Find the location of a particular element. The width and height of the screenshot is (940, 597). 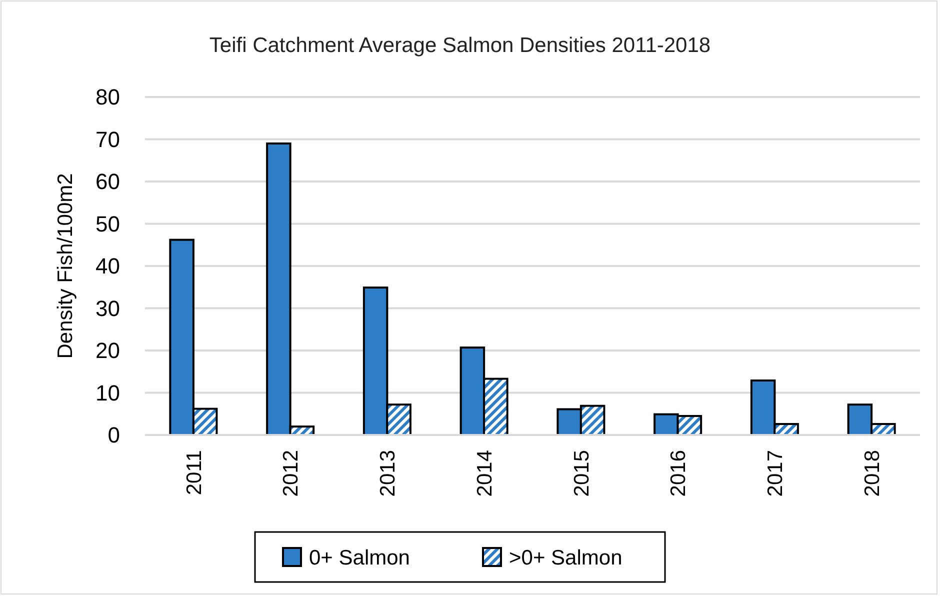

y-axis-title: Density Fish/100m2 is located at coordinates (65, 266).